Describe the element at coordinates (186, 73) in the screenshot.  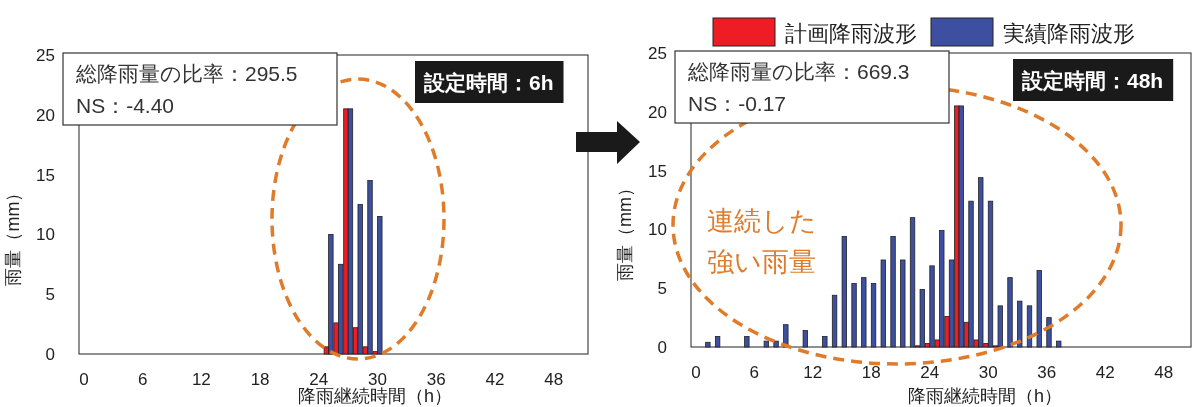
I see `annotation: 総降雨量の比率：295.5` at that location.